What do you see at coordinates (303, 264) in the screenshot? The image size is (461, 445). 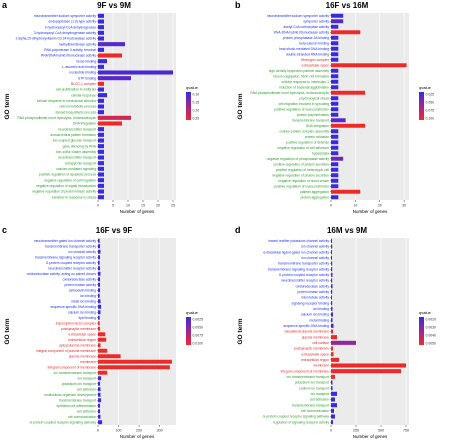 I see `term-label: transmembrane transporter activity` at bounding box center [303, 264].